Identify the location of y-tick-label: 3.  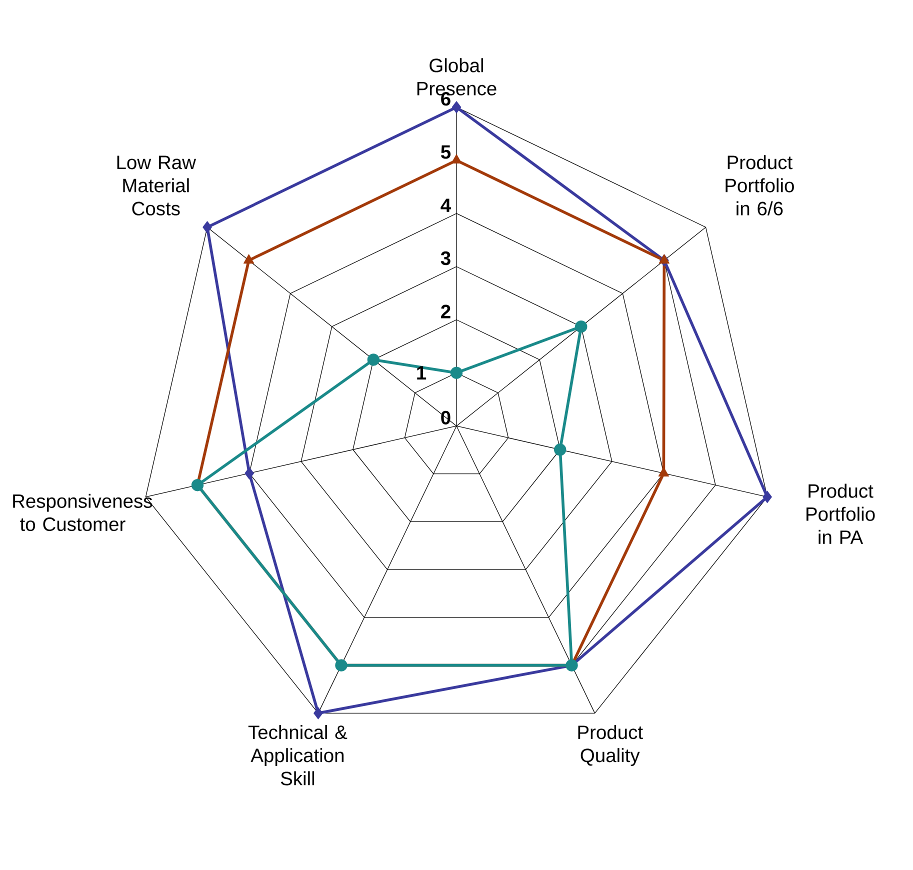
(445, 258).